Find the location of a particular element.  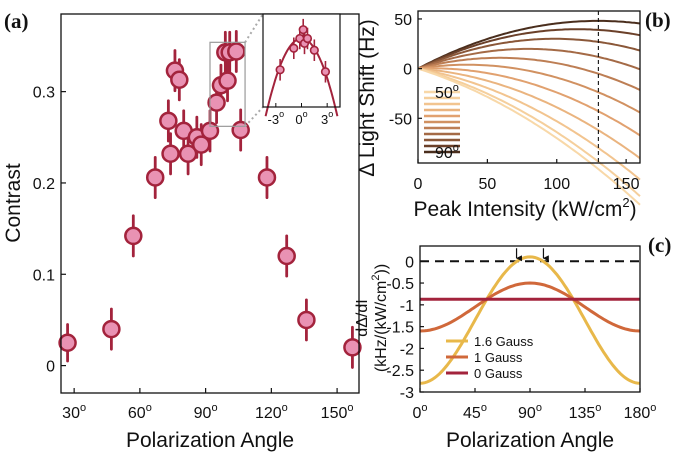

panel-c-arrows is located at coordinates (532, 255).